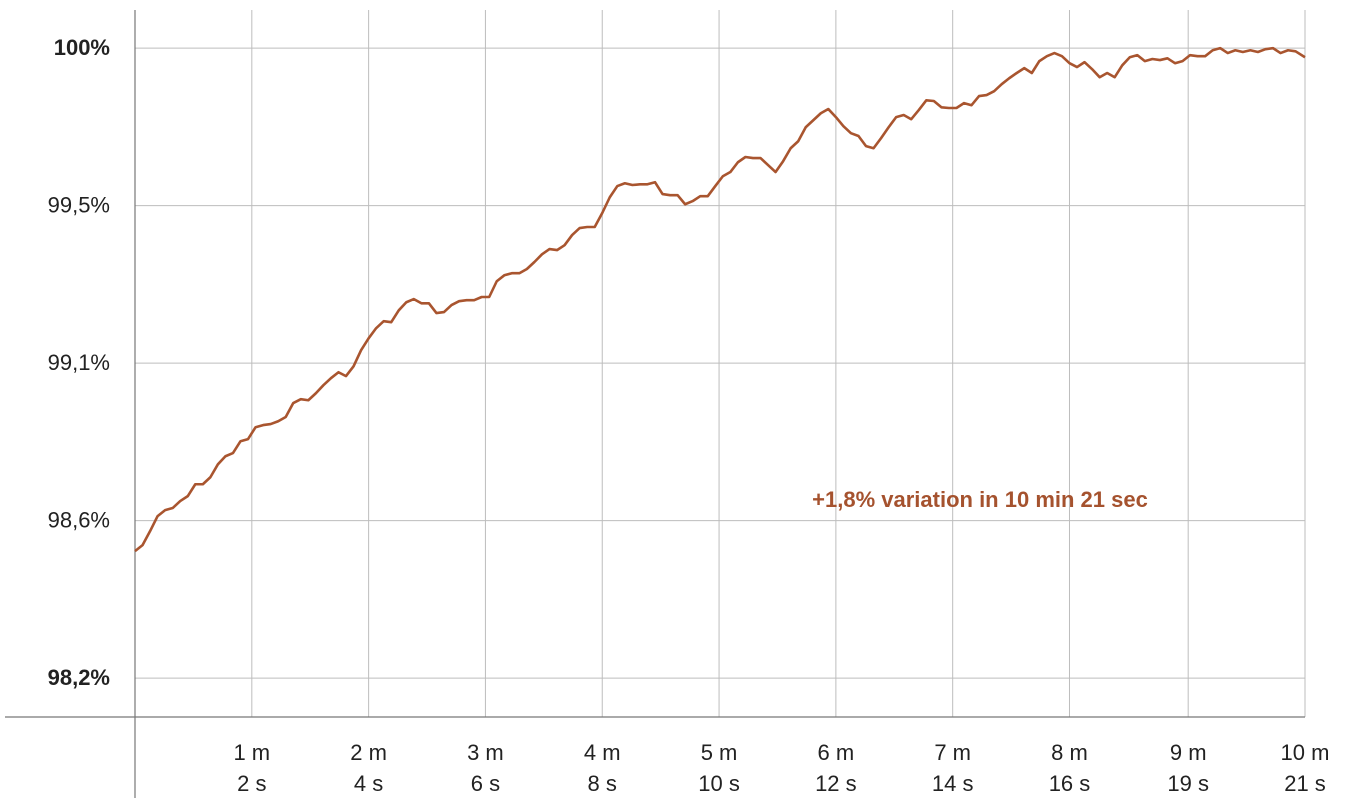 The width and height of the screenshot is (1353, 799). I want to click on x-tick-label: 10 m 21 s, so click(1305, 768).